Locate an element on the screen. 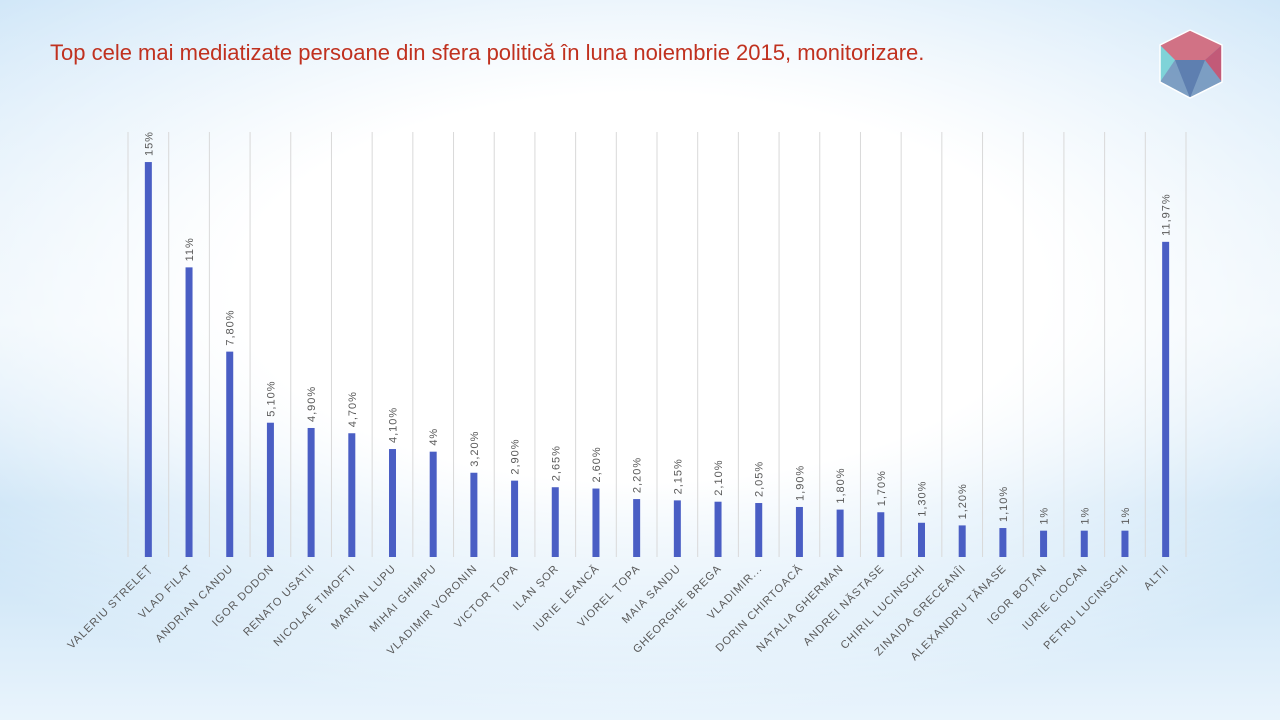 The image size is (1280, 720). value-label: 4,10% is located at coordinates (394, 425).